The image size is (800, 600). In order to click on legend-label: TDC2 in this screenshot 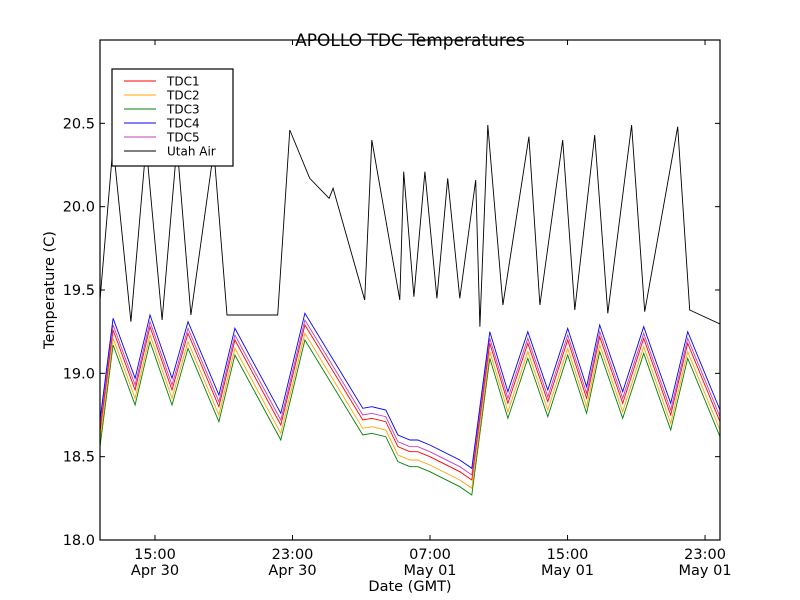, I will do `click(183, 96)`.